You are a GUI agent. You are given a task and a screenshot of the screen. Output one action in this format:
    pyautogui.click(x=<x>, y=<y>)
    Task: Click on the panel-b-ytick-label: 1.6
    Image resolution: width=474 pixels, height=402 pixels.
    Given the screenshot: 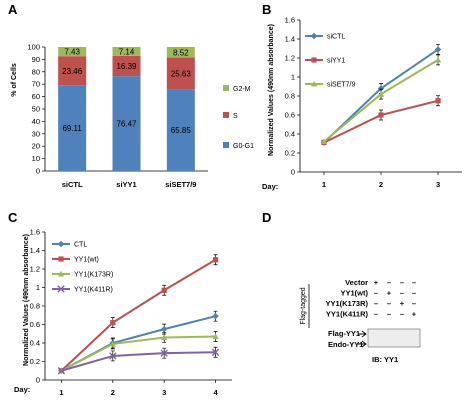 What is the action you would take?
    pyautogui.click(x=290, y=20)
    